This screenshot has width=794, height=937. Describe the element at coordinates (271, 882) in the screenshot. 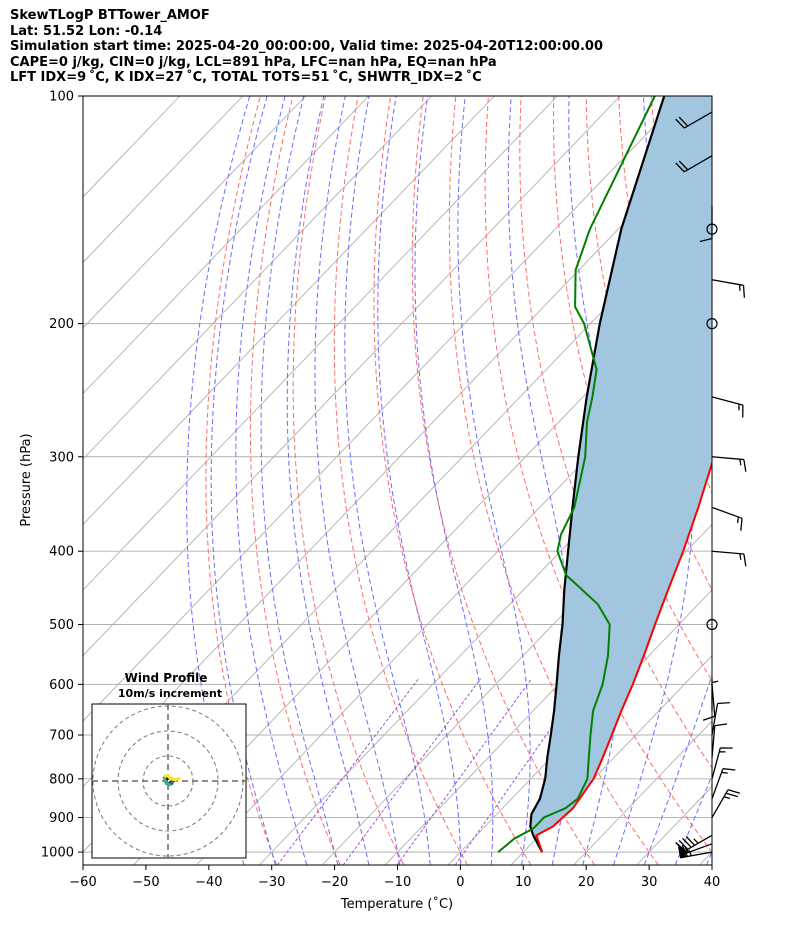

I see `x-tick-label: −30` at that location.